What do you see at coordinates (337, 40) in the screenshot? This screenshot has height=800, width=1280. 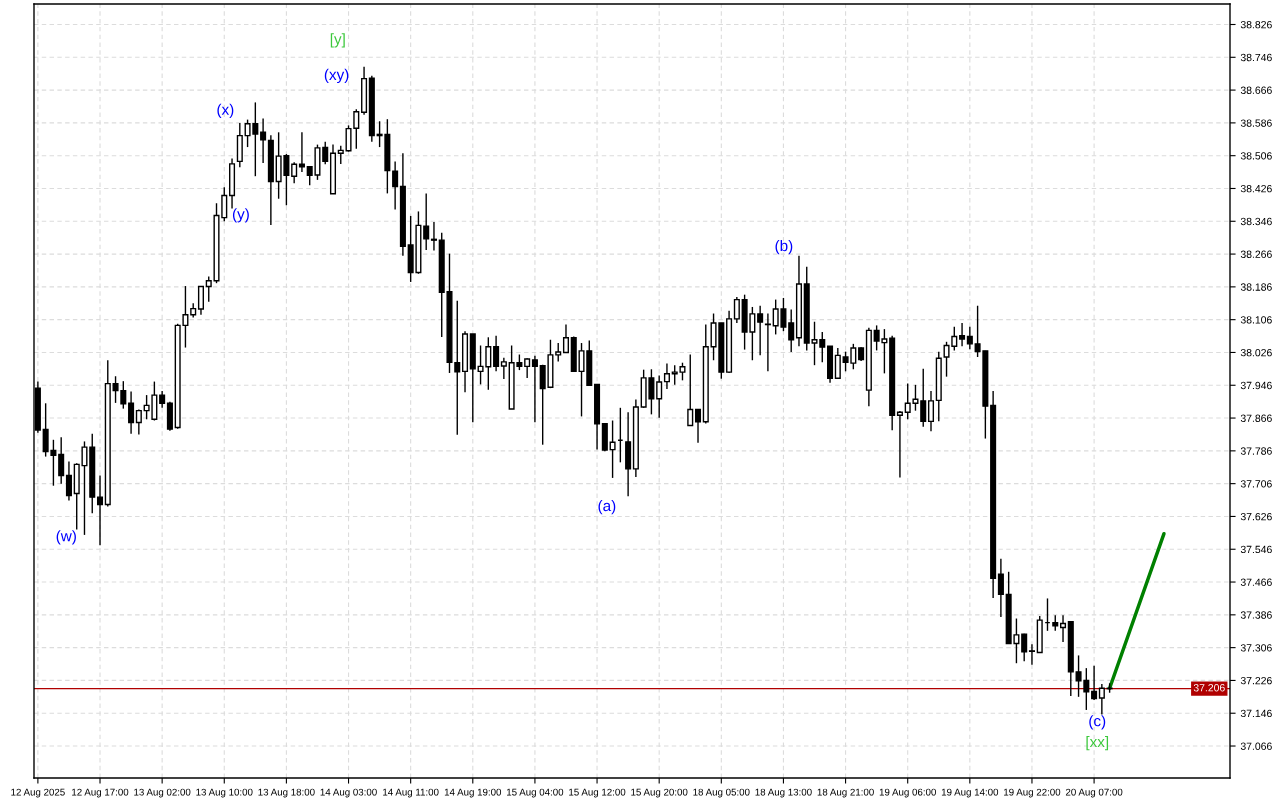 I see `annotation: [y]` at bounding box center [337, 40].